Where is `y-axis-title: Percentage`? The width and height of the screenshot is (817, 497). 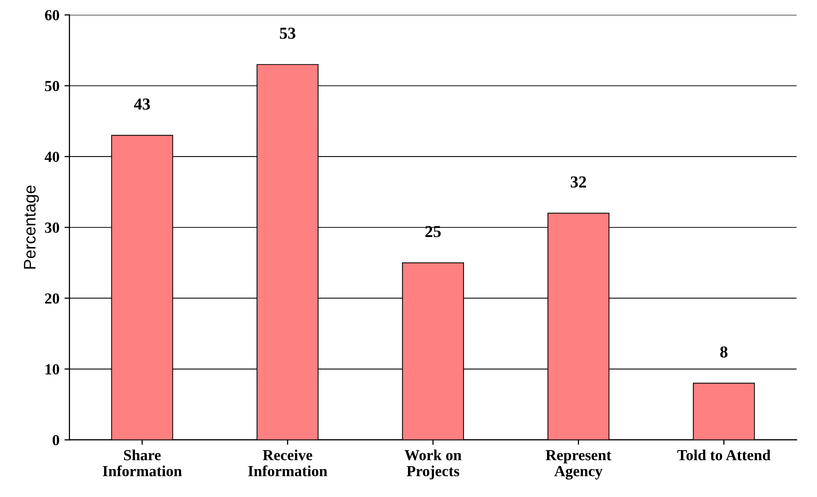 y-axis-title: Percentage is located at coordinates (31, 227).